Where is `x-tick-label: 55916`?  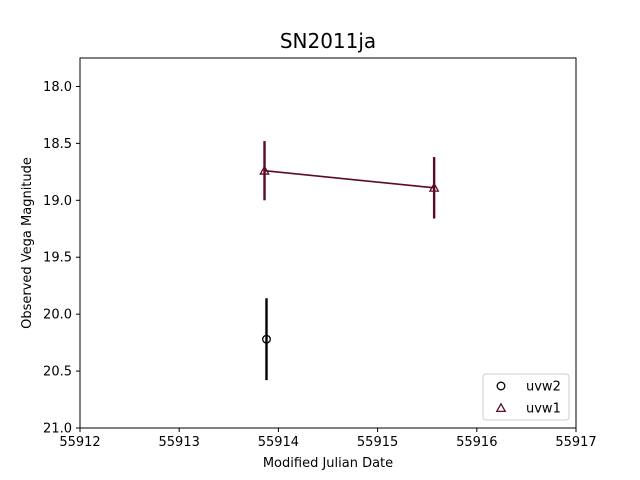 x-tick-label: 55916 is located at coordinates (476, 442).